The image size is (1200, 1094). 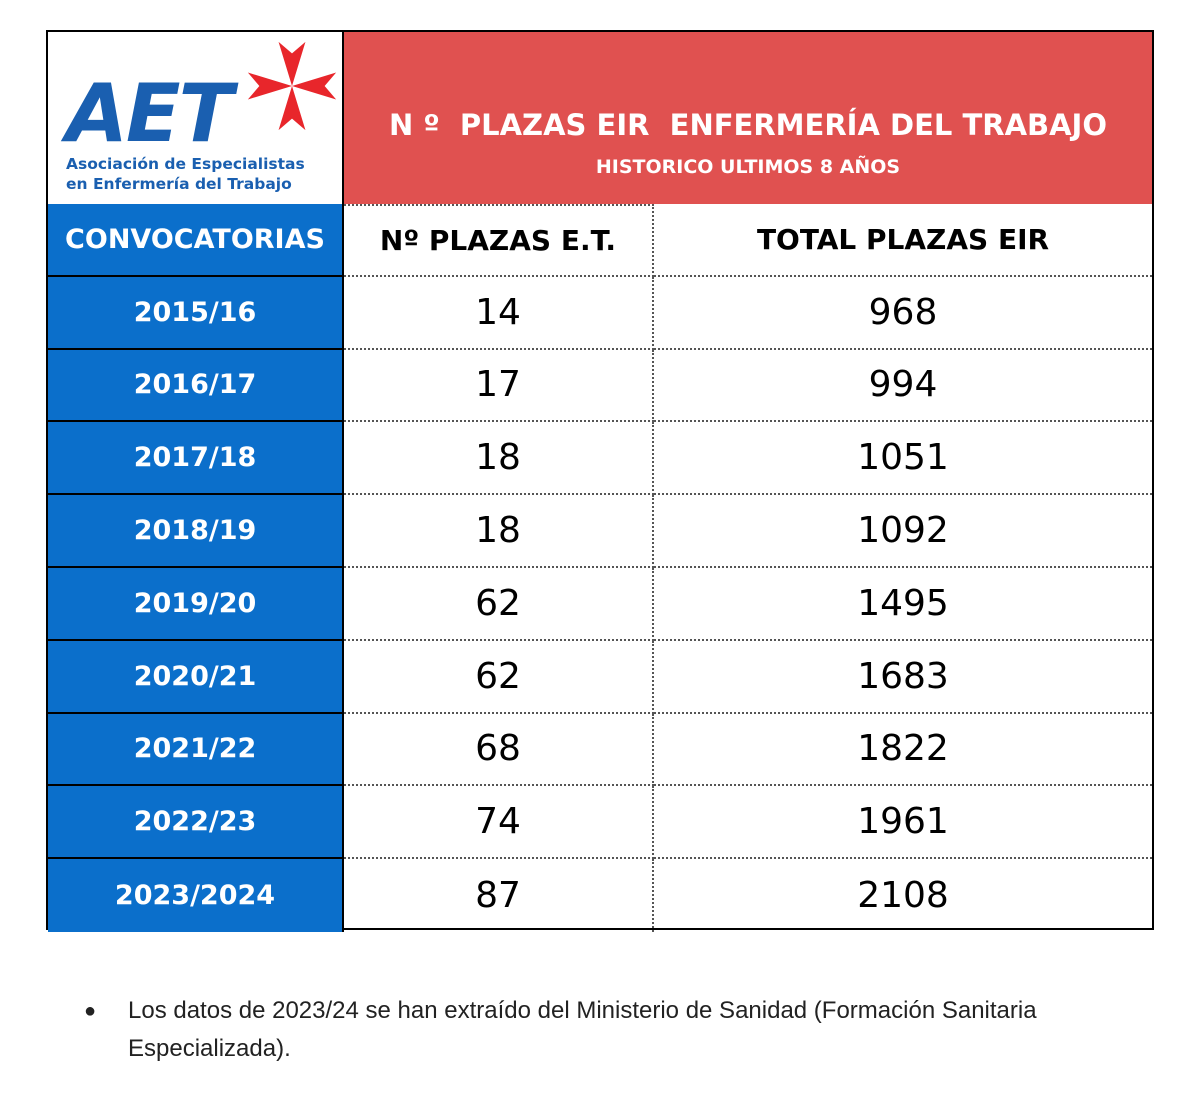 What do you see at coordinates (499, 240) in the screenshot?
I see `column-header-plazas-et: Nº PLAZAS E.T.` at bounding box center [499, 240].